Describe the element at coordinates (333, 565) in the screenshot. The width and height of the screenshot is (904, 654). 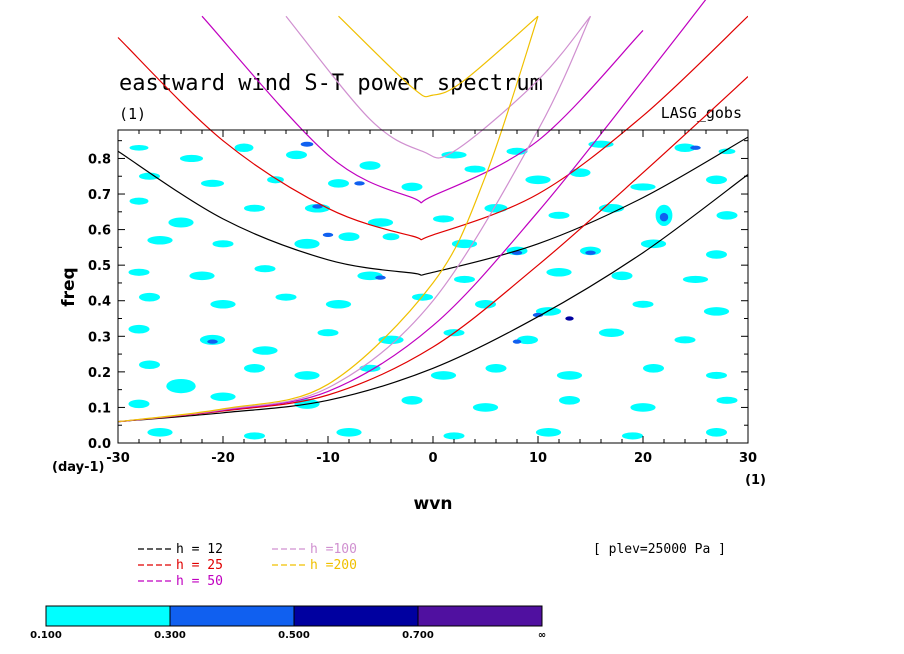
I see `legend-label: h =200` at that location.